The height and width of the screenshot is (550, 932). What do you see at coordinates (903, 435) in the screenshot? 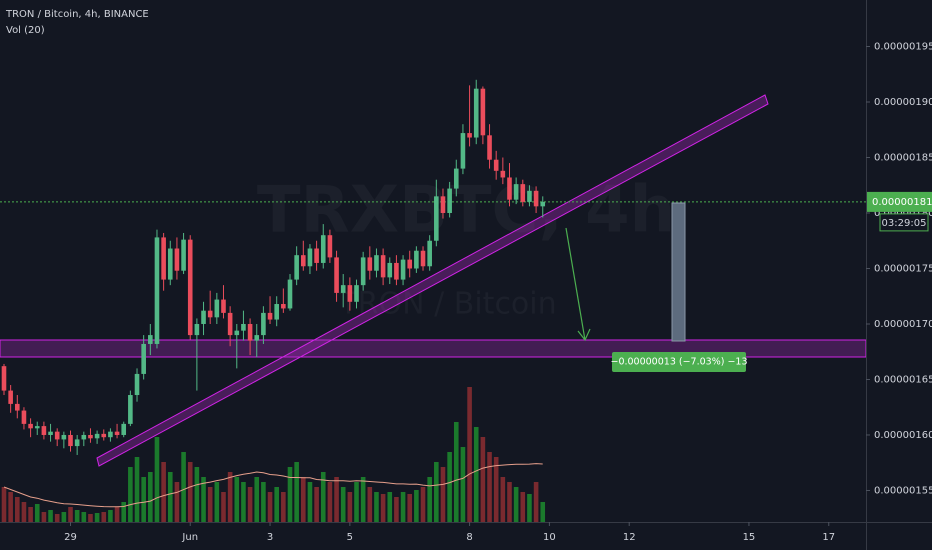
I see `y-tick-label: 0.00000160` at bounding box center [903, 435].